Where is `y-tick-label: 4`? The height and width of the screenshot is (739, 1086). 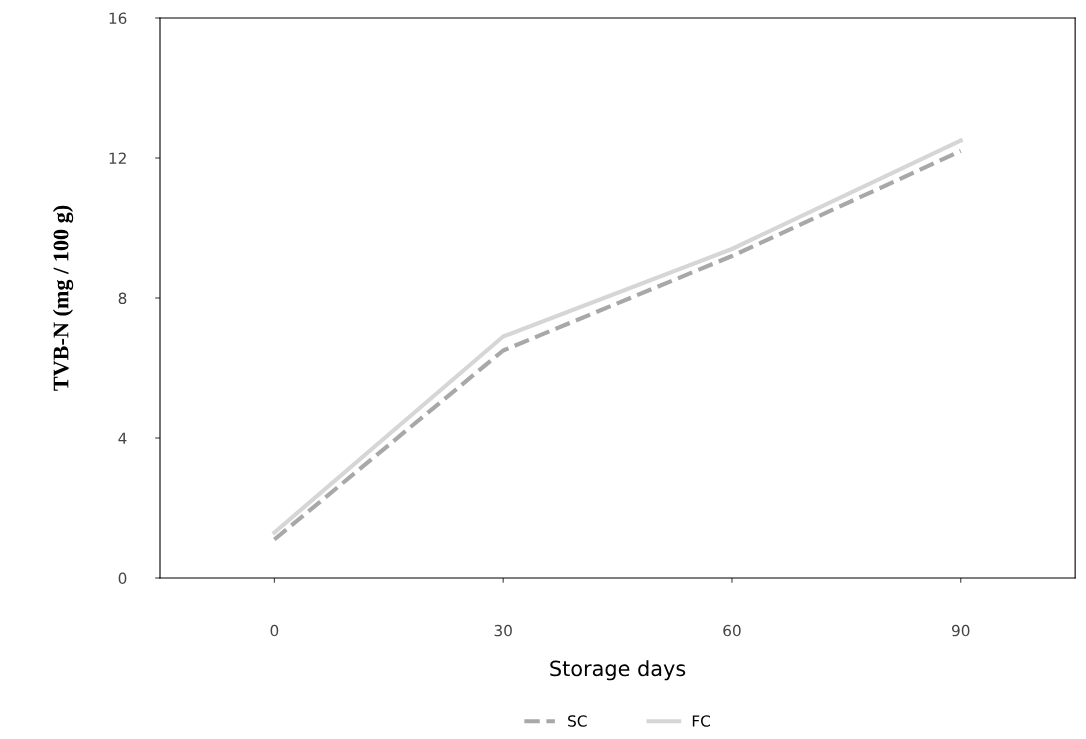 y-tick-label: 4 is located at coordinates (122, 438).